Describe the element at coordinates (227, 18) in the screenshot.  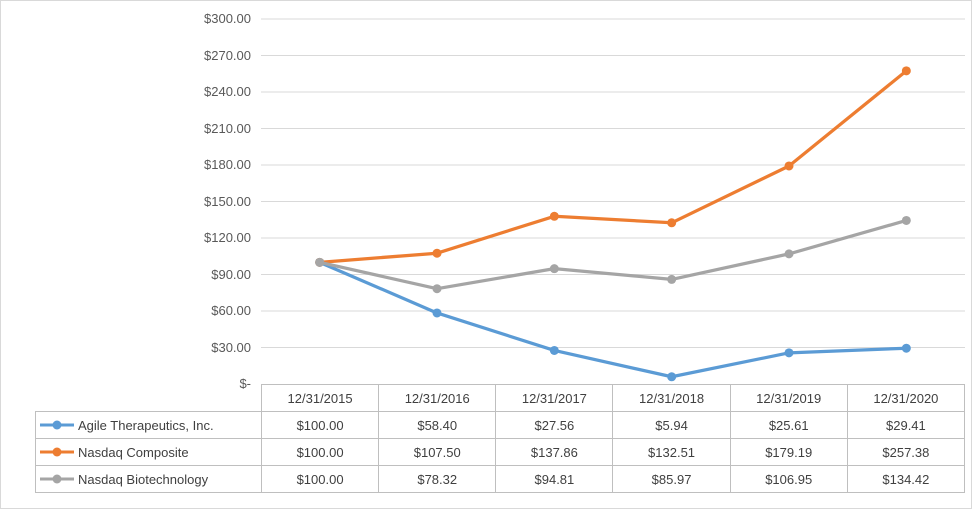
I see `y-axis-tick-label: $300.00` at that location.